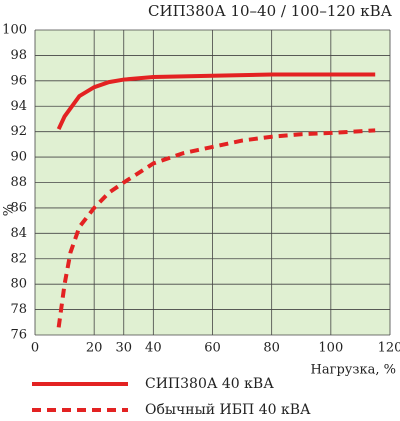  Describe the element at coordinates (18, 55) in the screenshot. I see `y-tick-label: 98` at that location.